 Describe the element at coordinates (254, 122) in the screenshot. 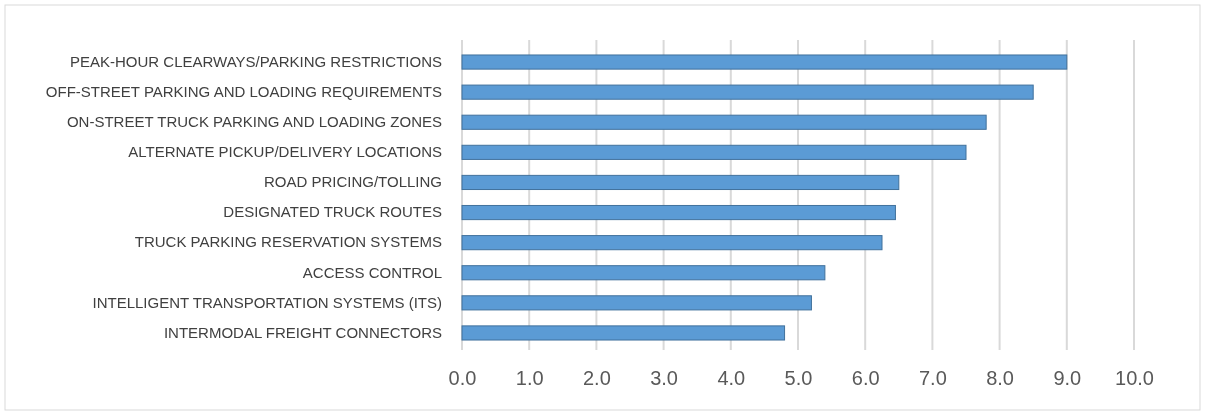

I see `y-tick-label: ON-STREET TRUCK PARKING AND LOADING ZONES` at that location.